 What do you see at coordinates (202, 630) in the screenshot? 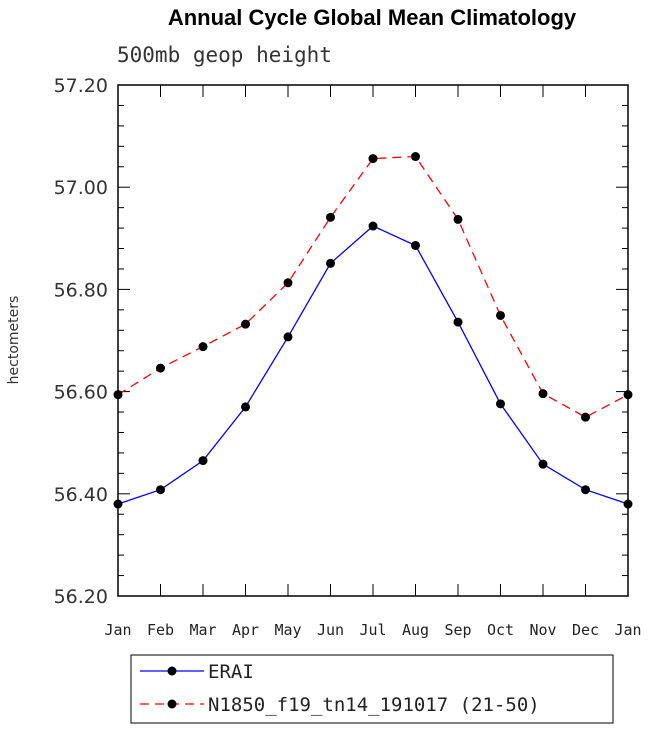
I see `x-tick-label: Mar` at bounding box center [202, 630].